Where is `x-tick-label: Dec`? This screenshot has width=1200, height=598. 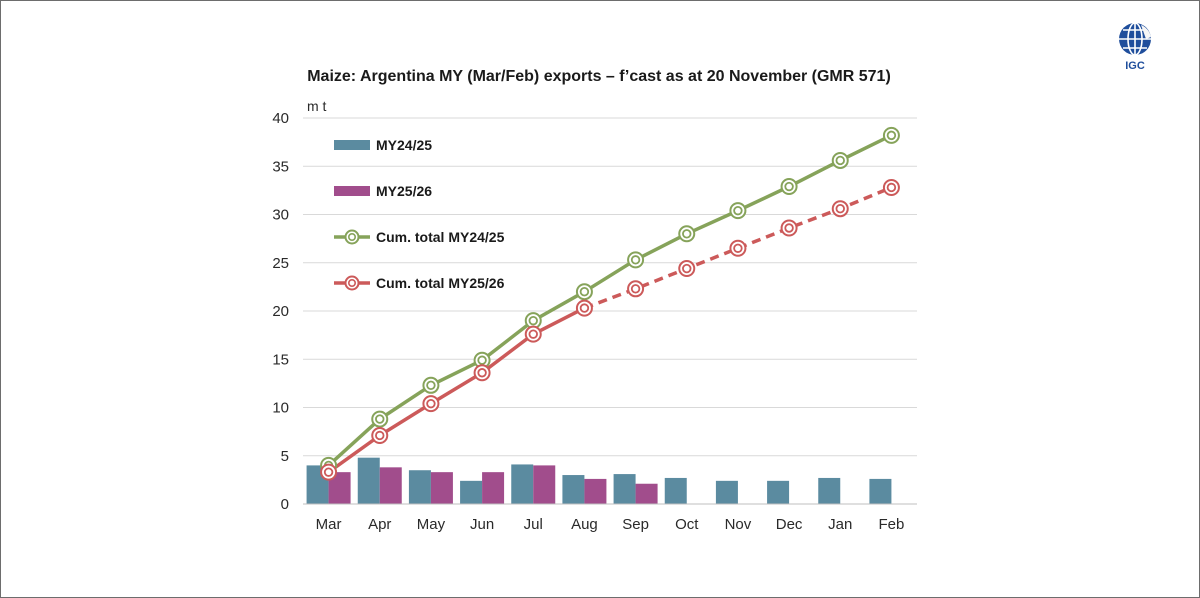 x-tick-label: Dec is located at coordinates (789, 524).